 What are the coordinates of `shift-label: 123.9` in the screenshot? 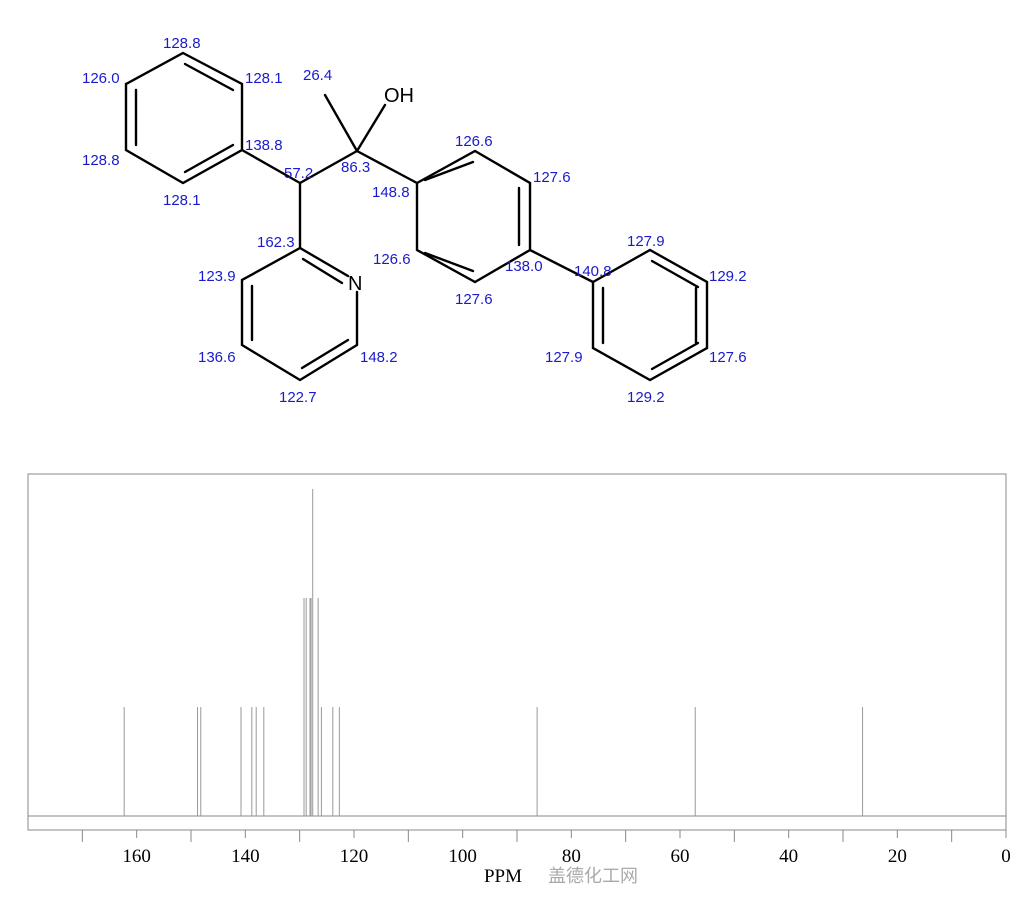 It's located at (217, 276).